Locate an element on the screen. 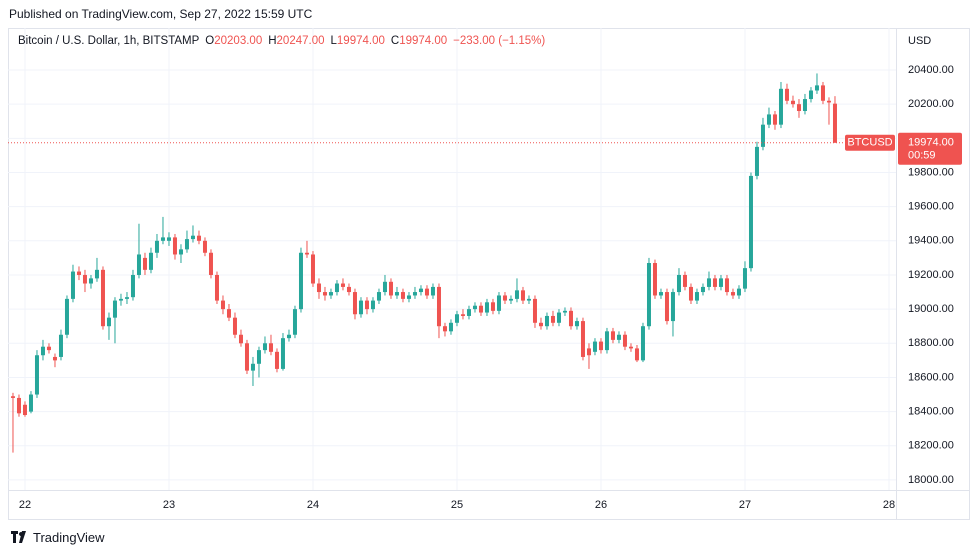 The image size is (979, 555). ohlc-value: 20203.00 is located at coordinates (238, 41).